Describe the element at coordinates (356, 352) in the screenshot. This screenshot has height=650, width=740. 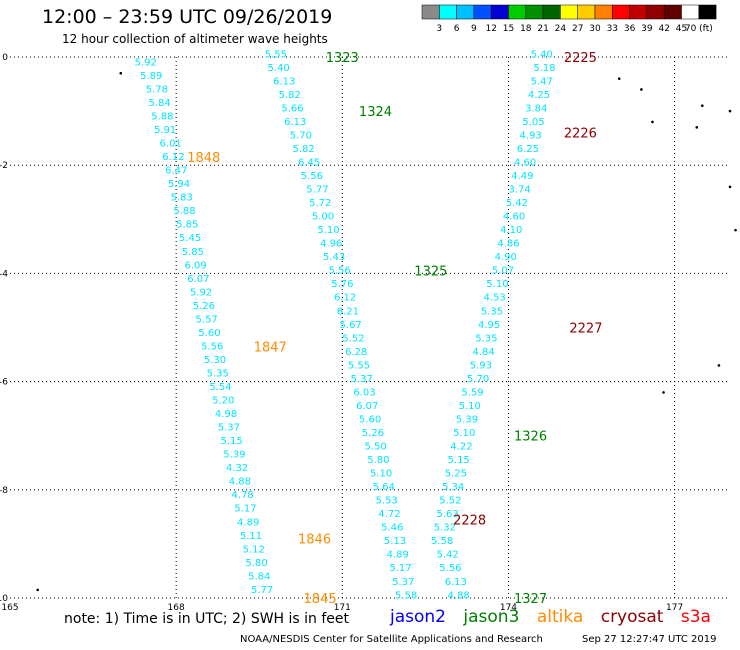
I see `swh-value-label: 6.28` at that location.